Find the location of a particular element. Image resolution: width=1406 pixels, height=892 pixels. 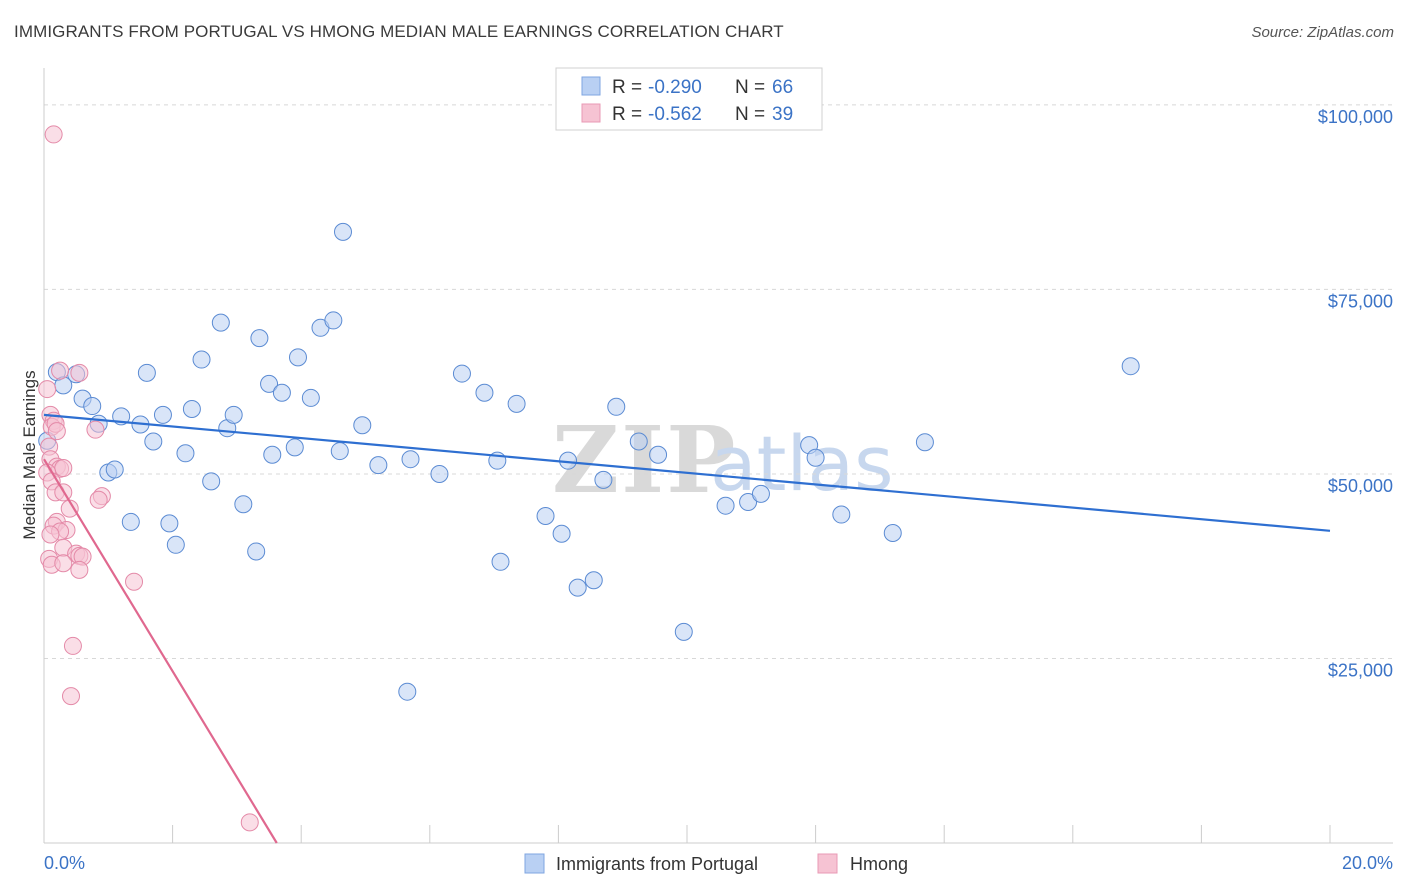

legend-label-portugal: Immigrants from Portugal is located at coordinates (657, 864).